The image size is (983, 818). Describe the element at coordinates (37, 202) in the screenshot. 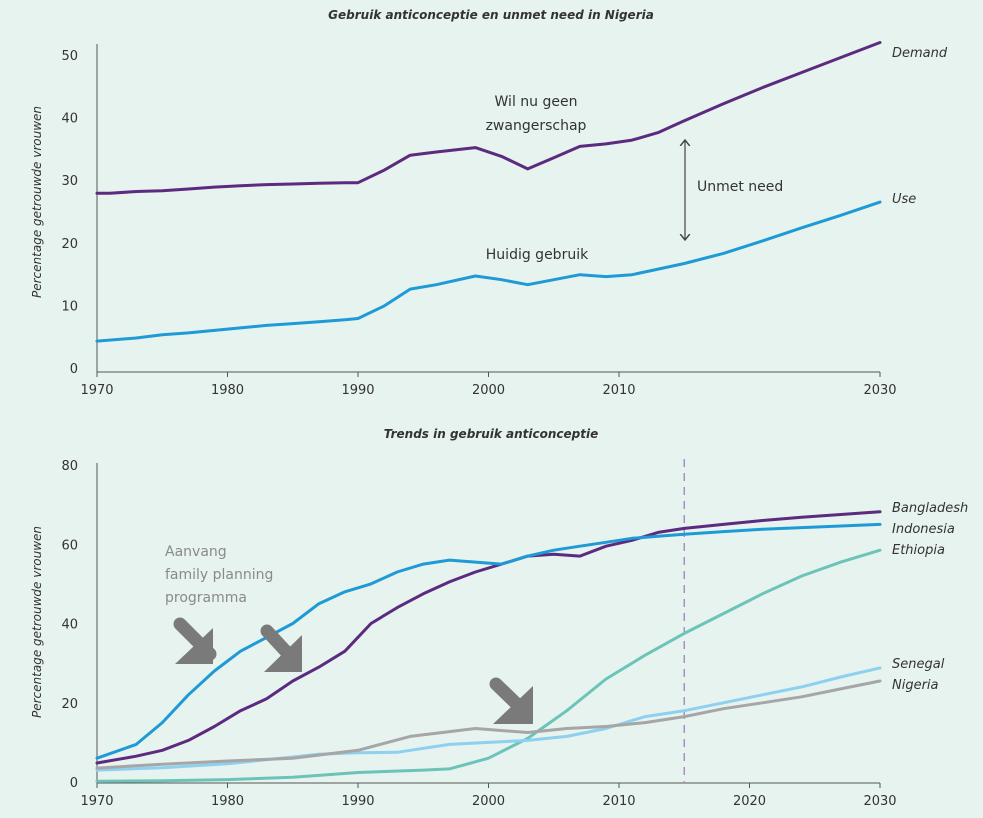

I see `chart-top-ylabel: Percentage getrouwde vrouwen` at that location.